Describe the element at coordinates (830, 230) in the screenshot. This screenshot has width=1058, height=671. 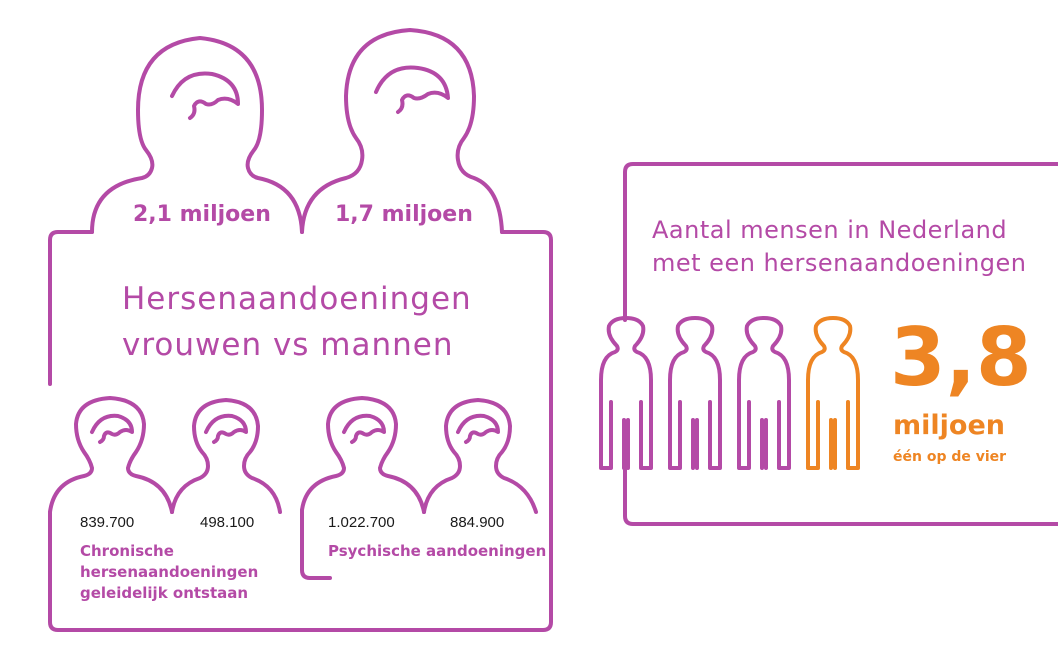
I see `total-title-line1: Aantal mensen in Nederland` at that location.